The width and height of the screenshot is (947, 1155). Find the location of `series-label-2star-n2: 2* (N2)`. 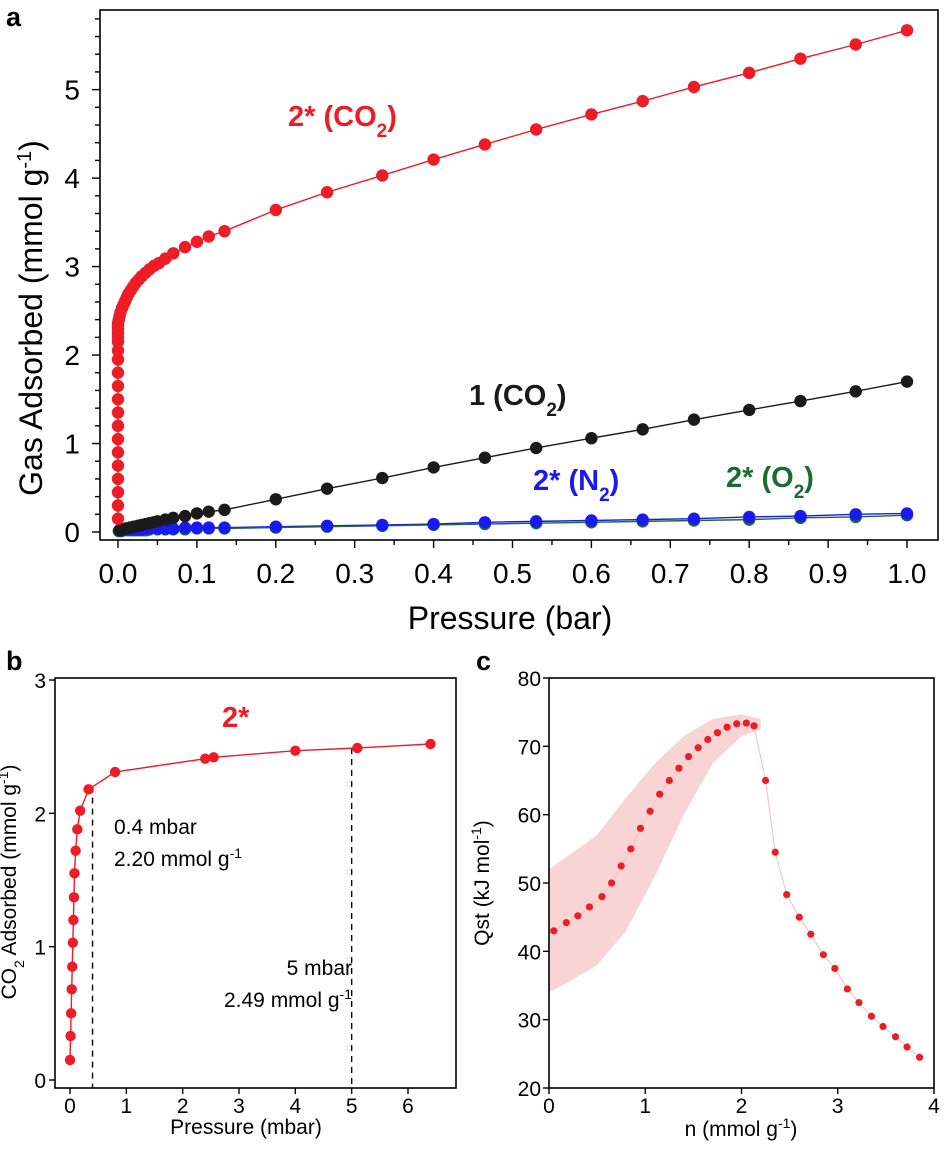

series-label-2star-n2: 2* (N2) is located at coordinates (576, 485).